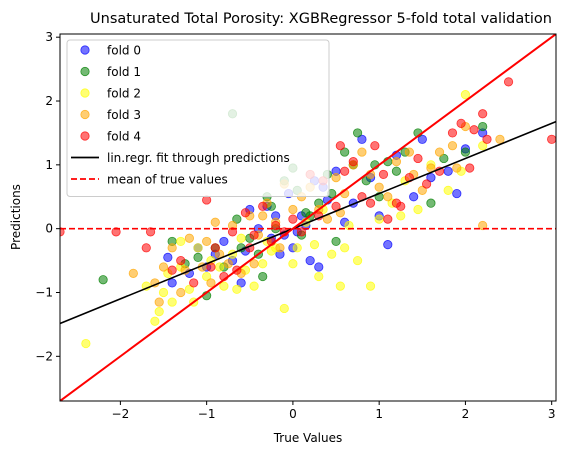 The image size is (582, 455). What do you see at coordinates (124, 115) in the screenshot?
I see `legend-label: fold 3` at bounding box center [124, 115].